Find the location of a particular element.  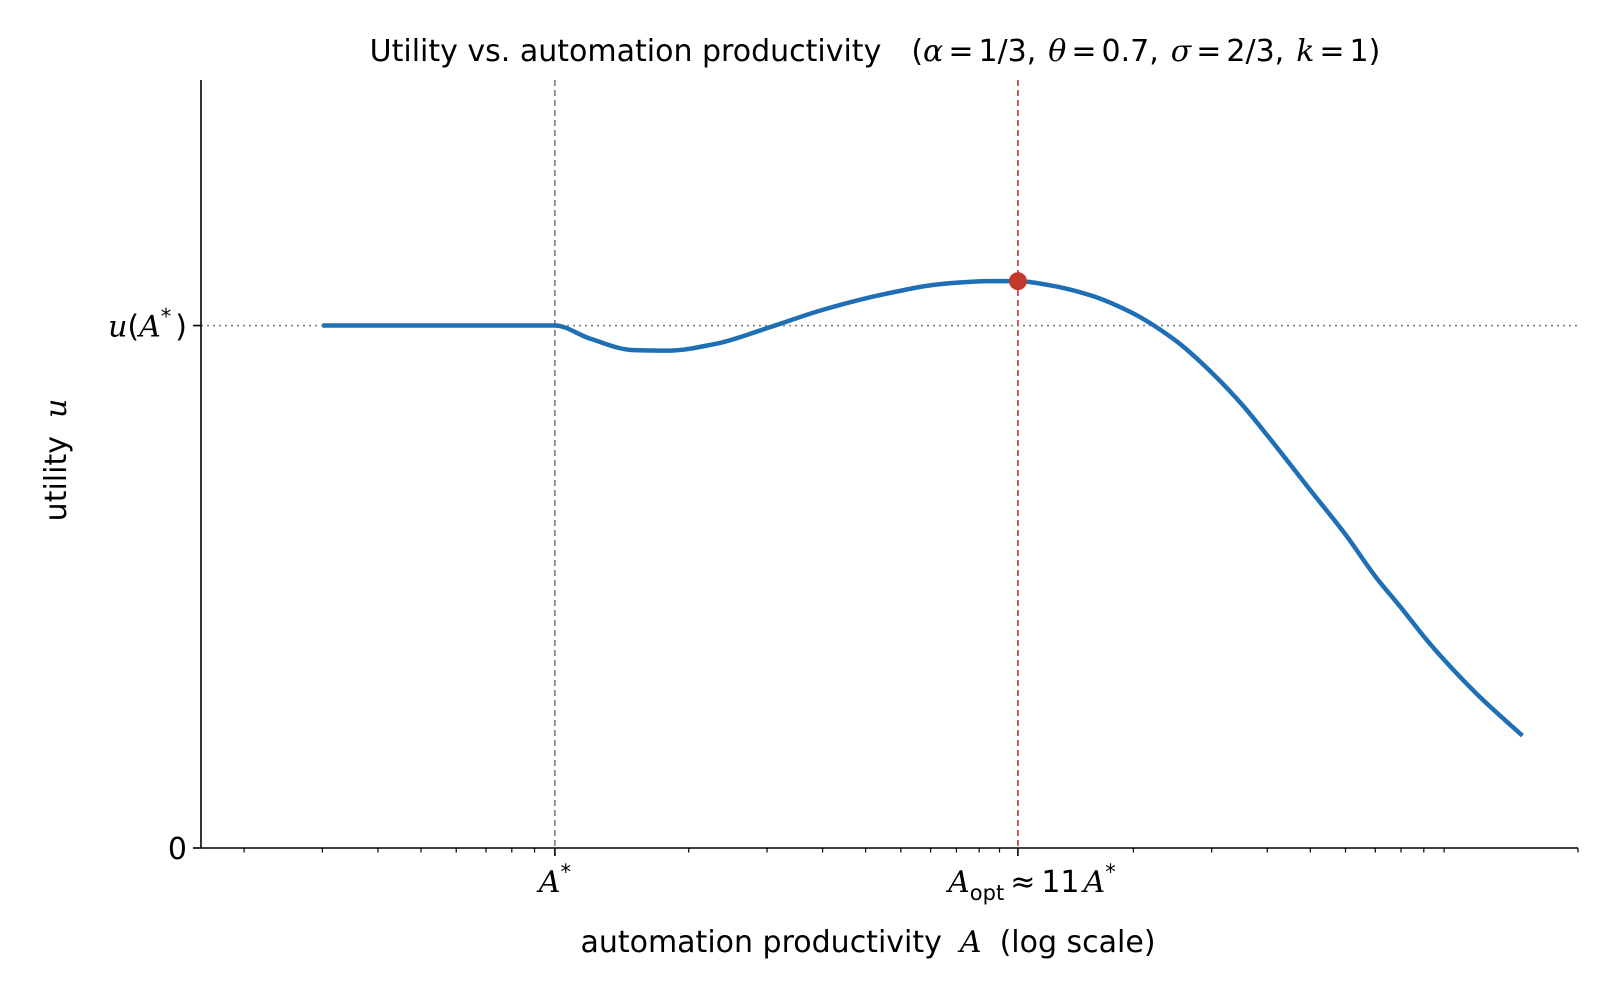

optimum-marker is located at coordinates (1017, 281).